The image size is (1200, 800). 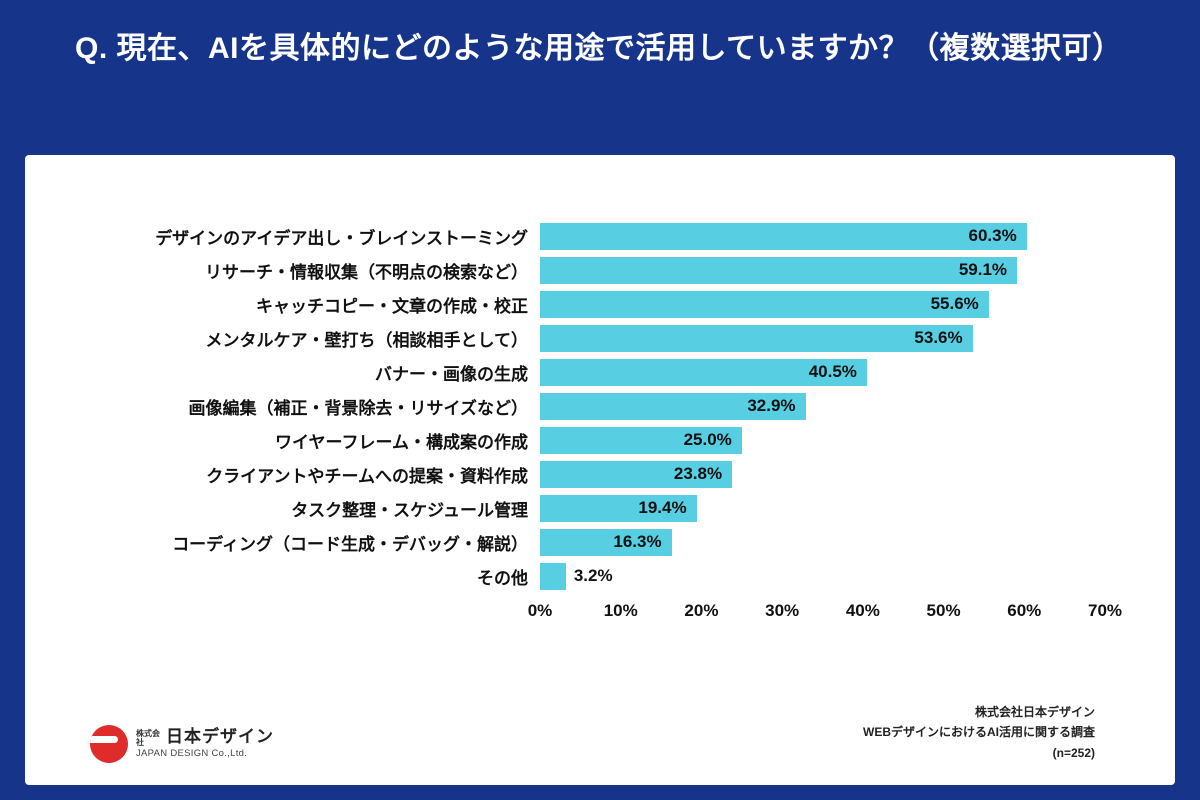 I want to click on x-axis-tick-label: 10%, so click(x=620, y=610).